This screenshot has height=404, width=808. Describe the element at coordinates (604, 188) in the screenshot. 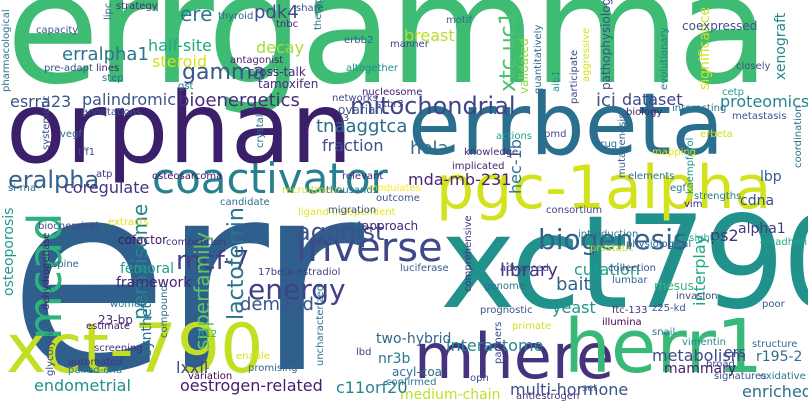

I see `word-pgc-1alpha: pgc-1alpha` at that location.